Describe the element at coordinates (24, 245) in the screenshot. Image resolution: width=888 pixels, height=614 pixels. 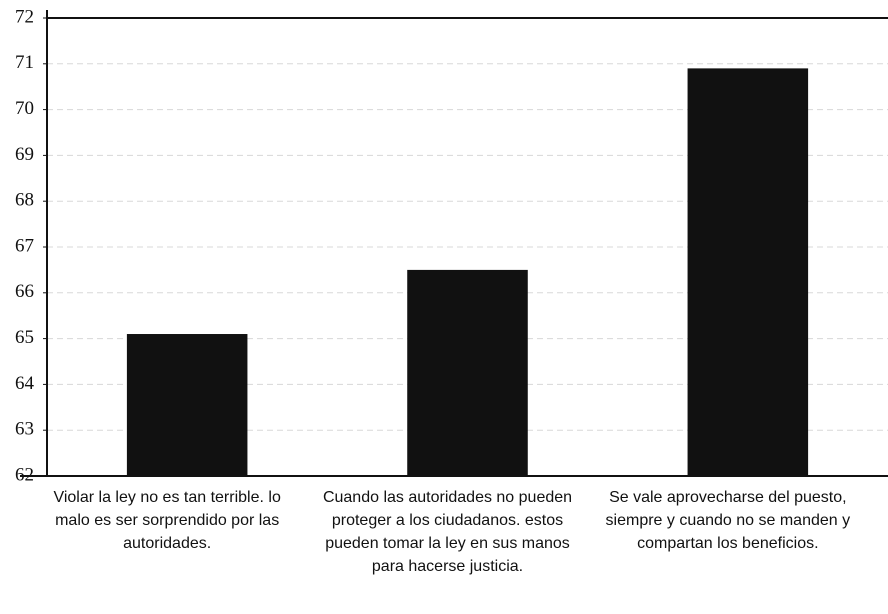
I see `y-tick-label: 67` at that location.